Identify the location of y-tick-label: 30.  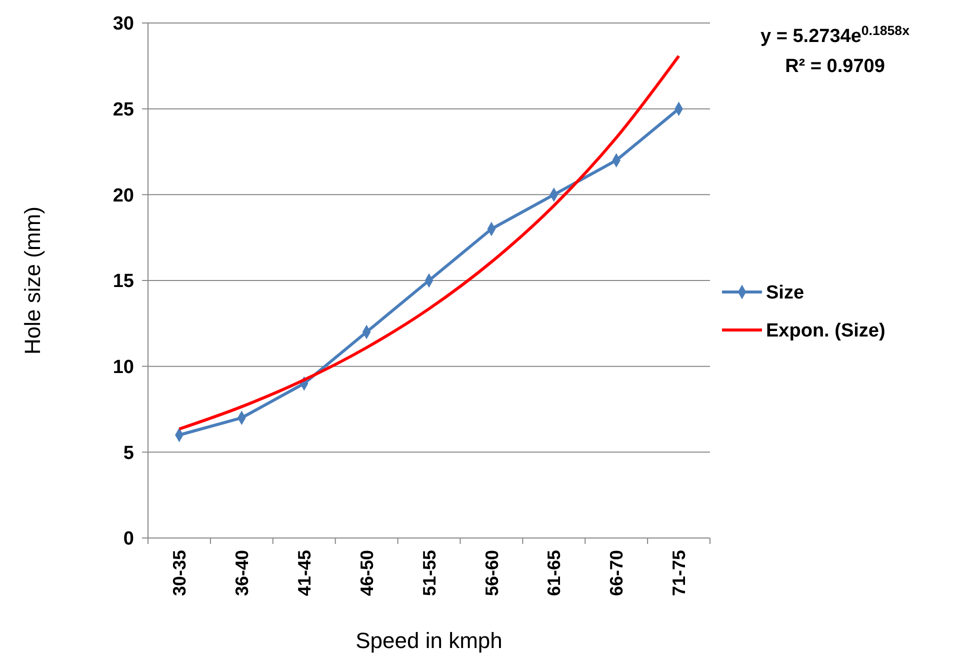
(123, 24).